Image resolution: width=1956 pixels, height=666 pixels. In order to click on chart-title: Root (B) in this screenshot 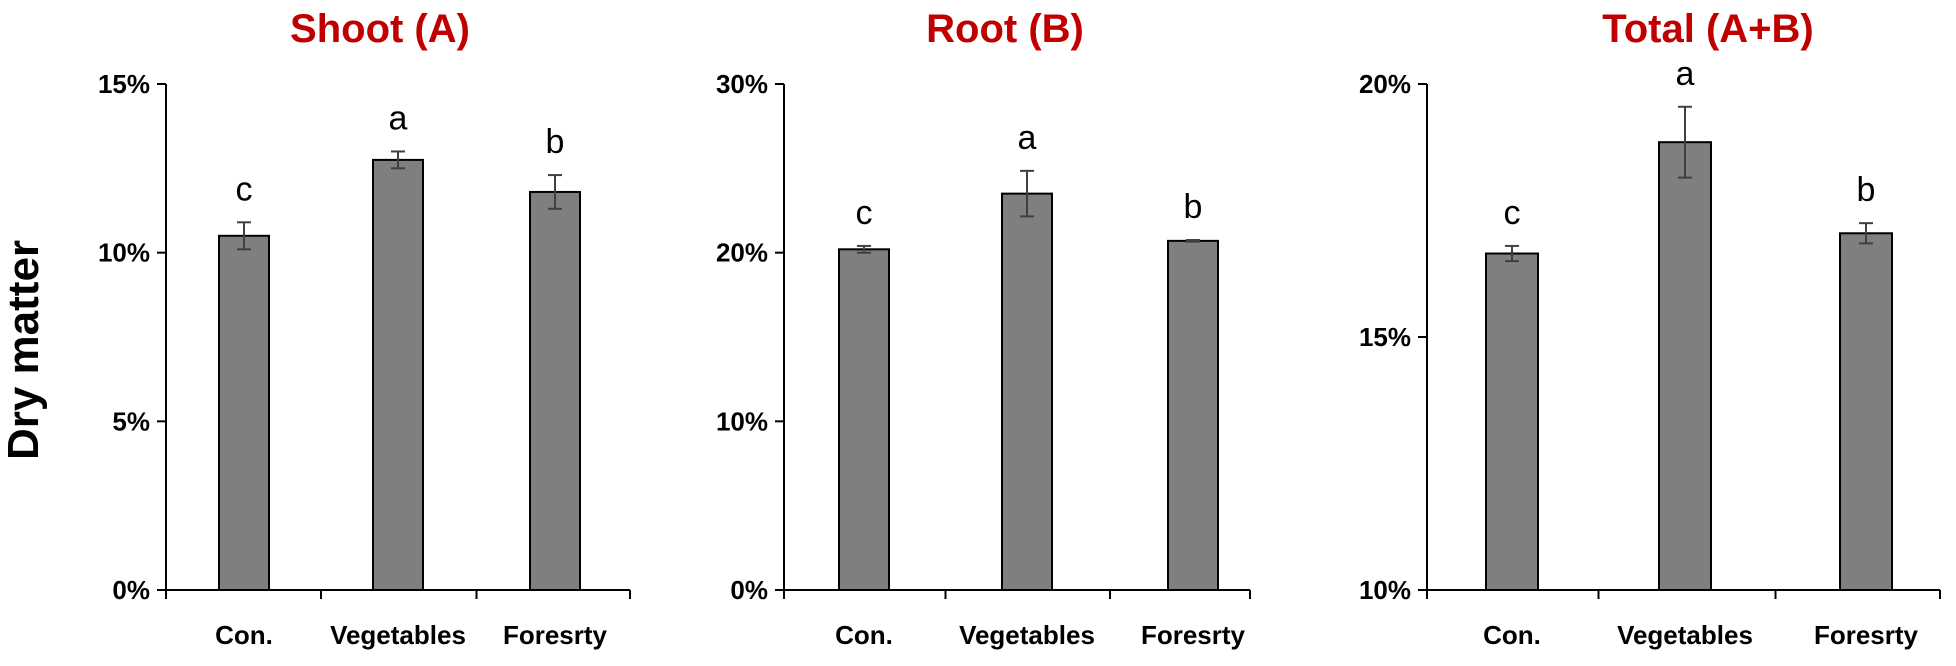, I will do `click(1005, 29)`.